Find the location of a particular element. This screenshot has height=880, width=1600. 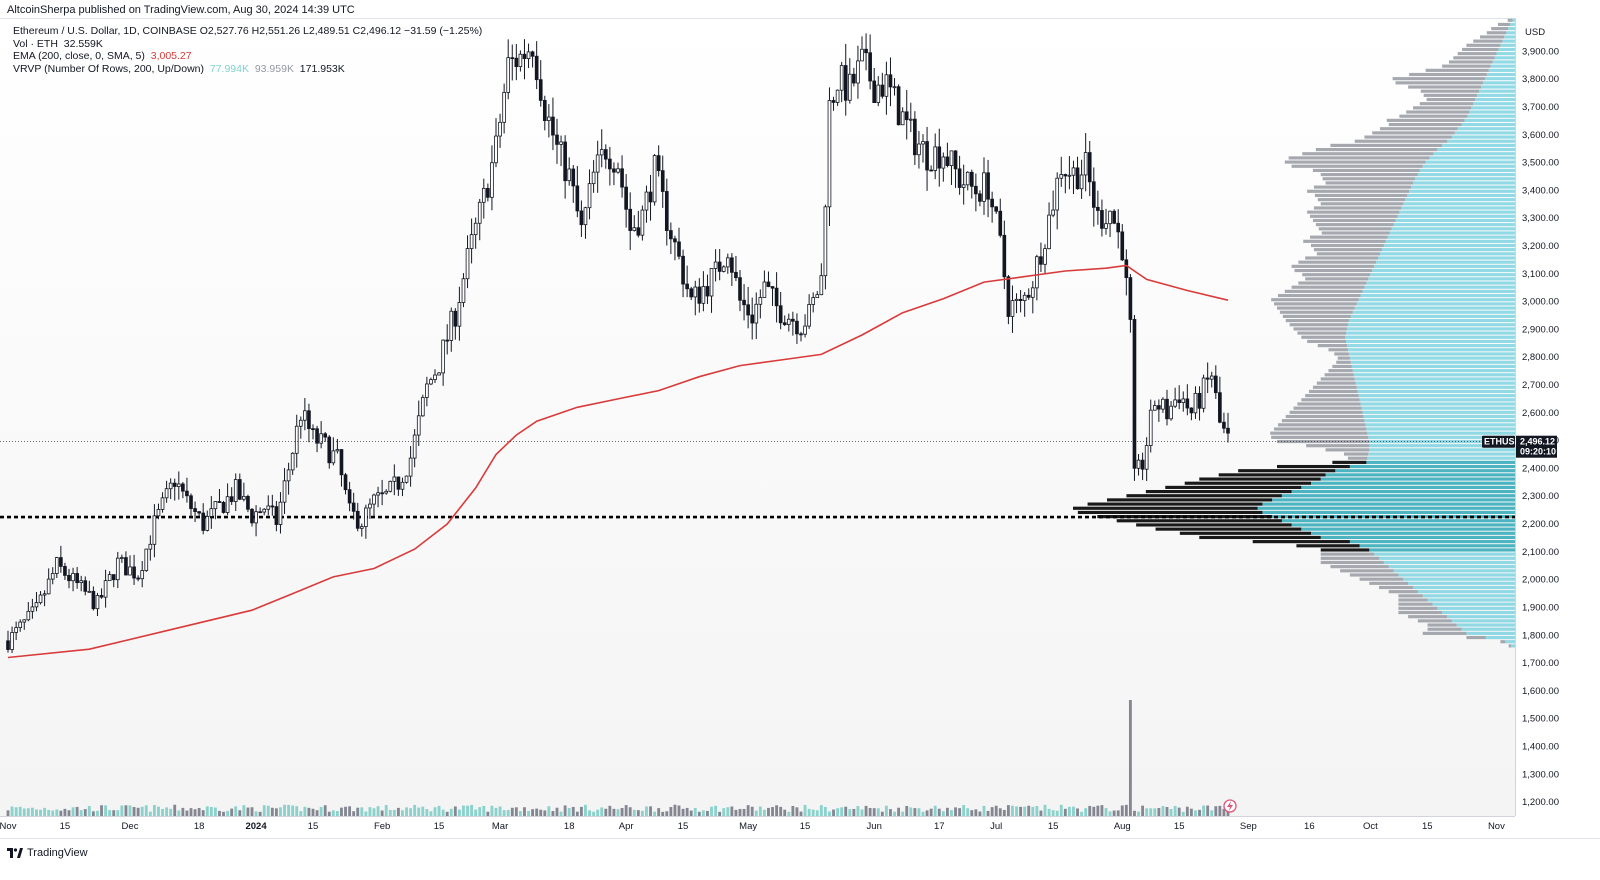

last-price-tag-label: 2,496.12 is located at coordinates (1537, 442).